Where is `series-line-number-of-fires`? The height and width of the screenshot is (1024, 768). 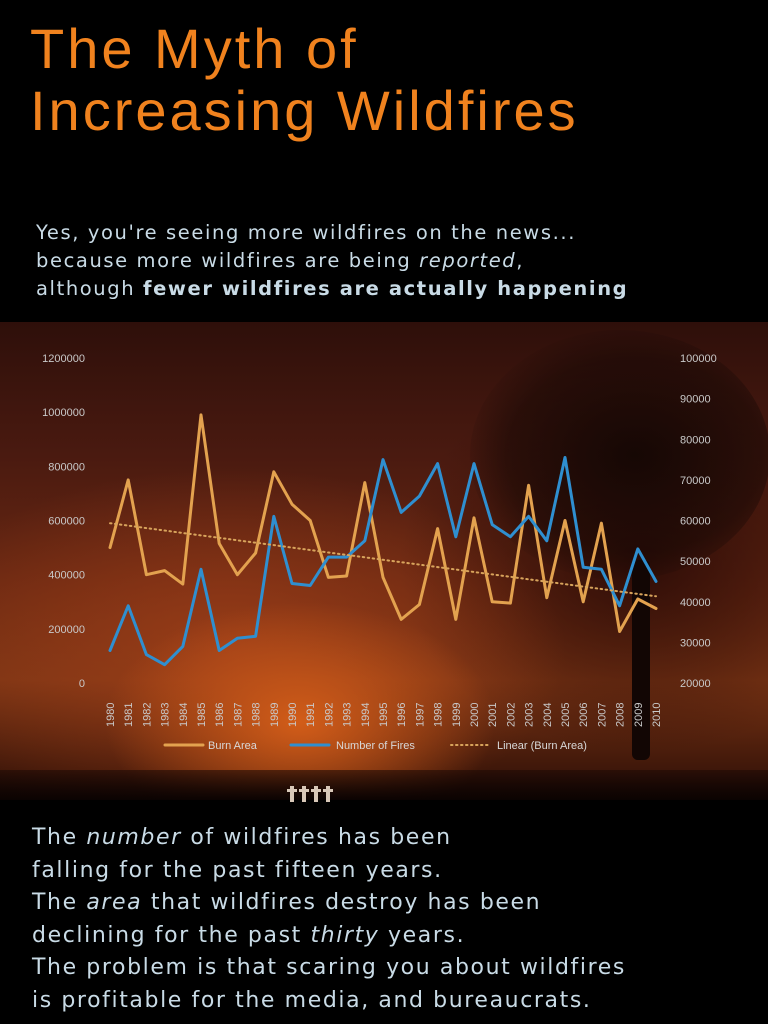
series-line-number-of-fires is located at coordinates (383, 561).